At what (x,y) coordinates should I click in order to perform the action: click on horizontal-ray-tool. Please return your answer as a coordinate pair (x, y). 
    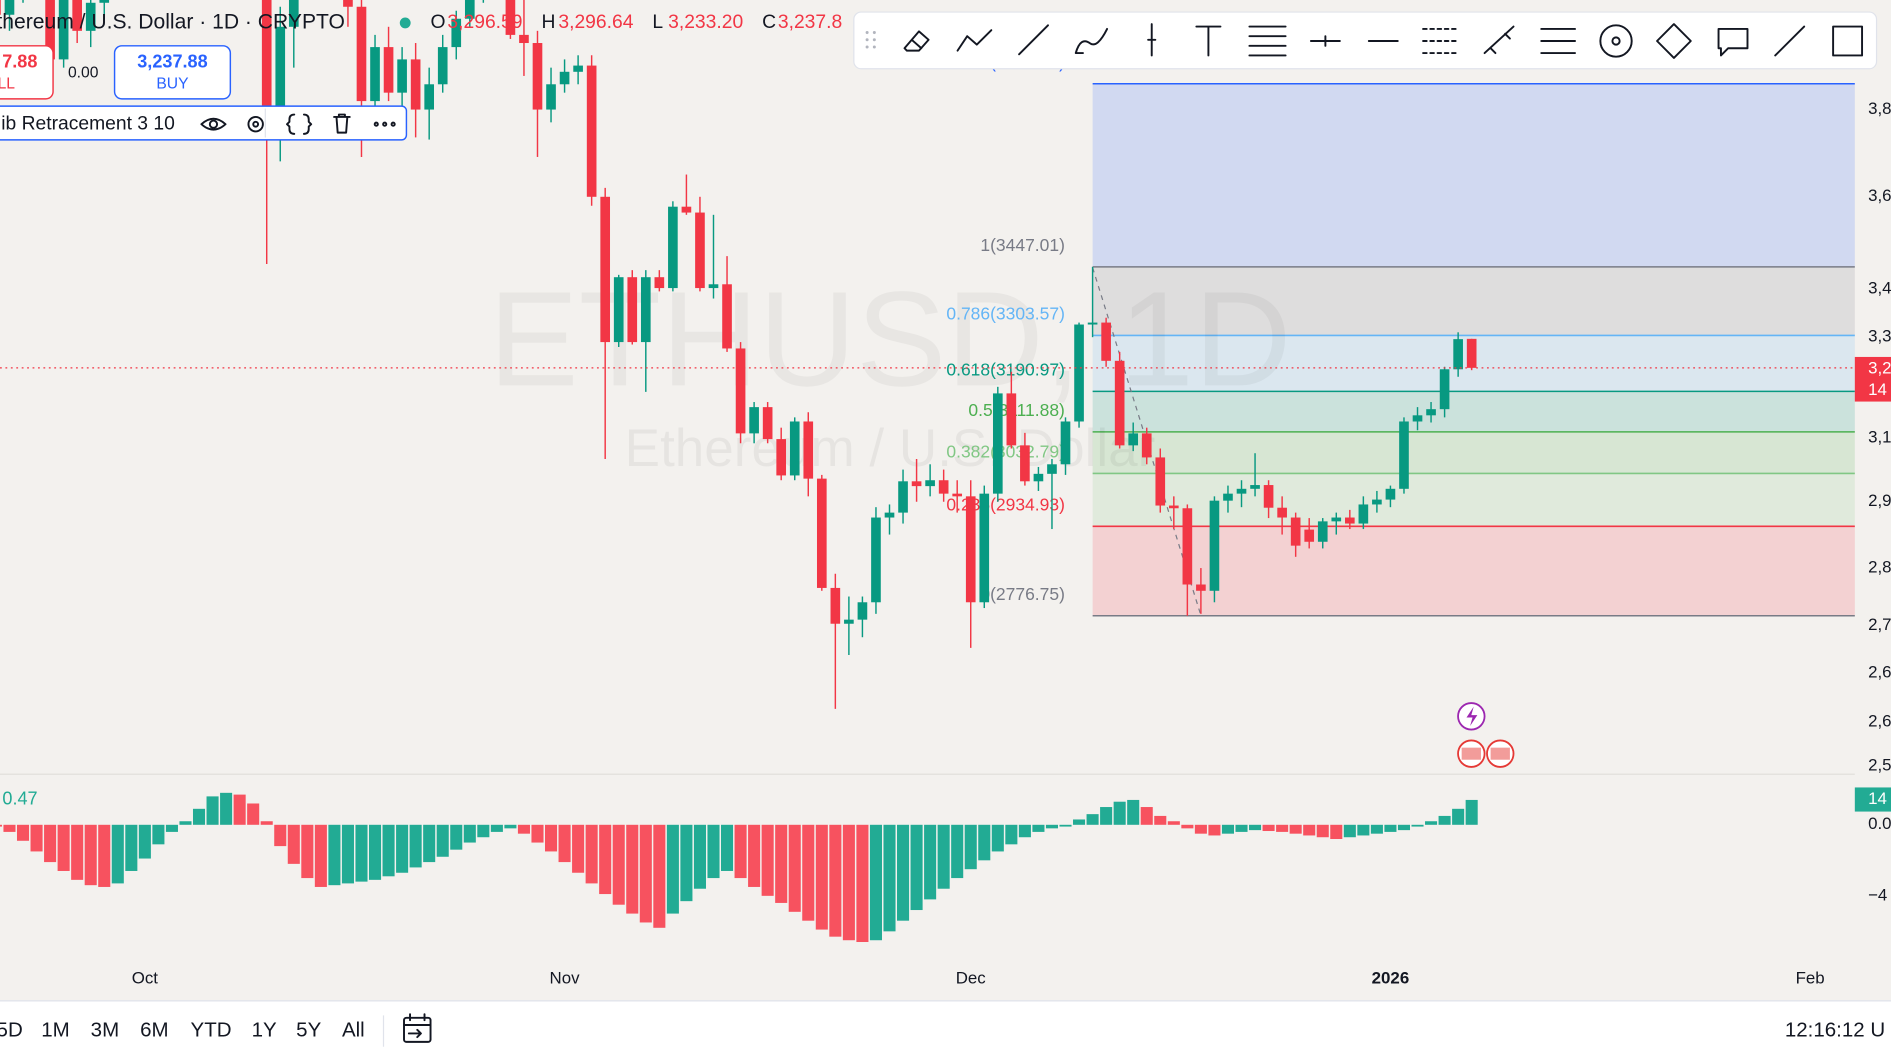
    Looking at the image, I should click on (1325, 41).